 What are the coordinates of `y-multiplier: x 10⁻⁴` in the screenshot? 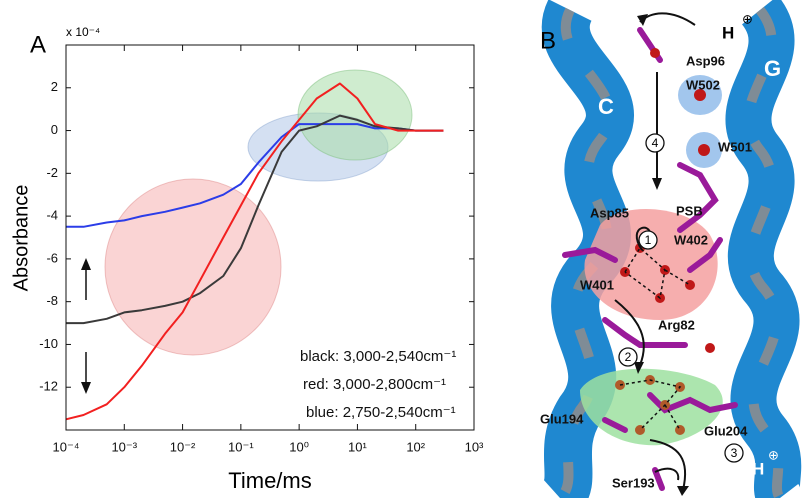 It's located at (83, 32).